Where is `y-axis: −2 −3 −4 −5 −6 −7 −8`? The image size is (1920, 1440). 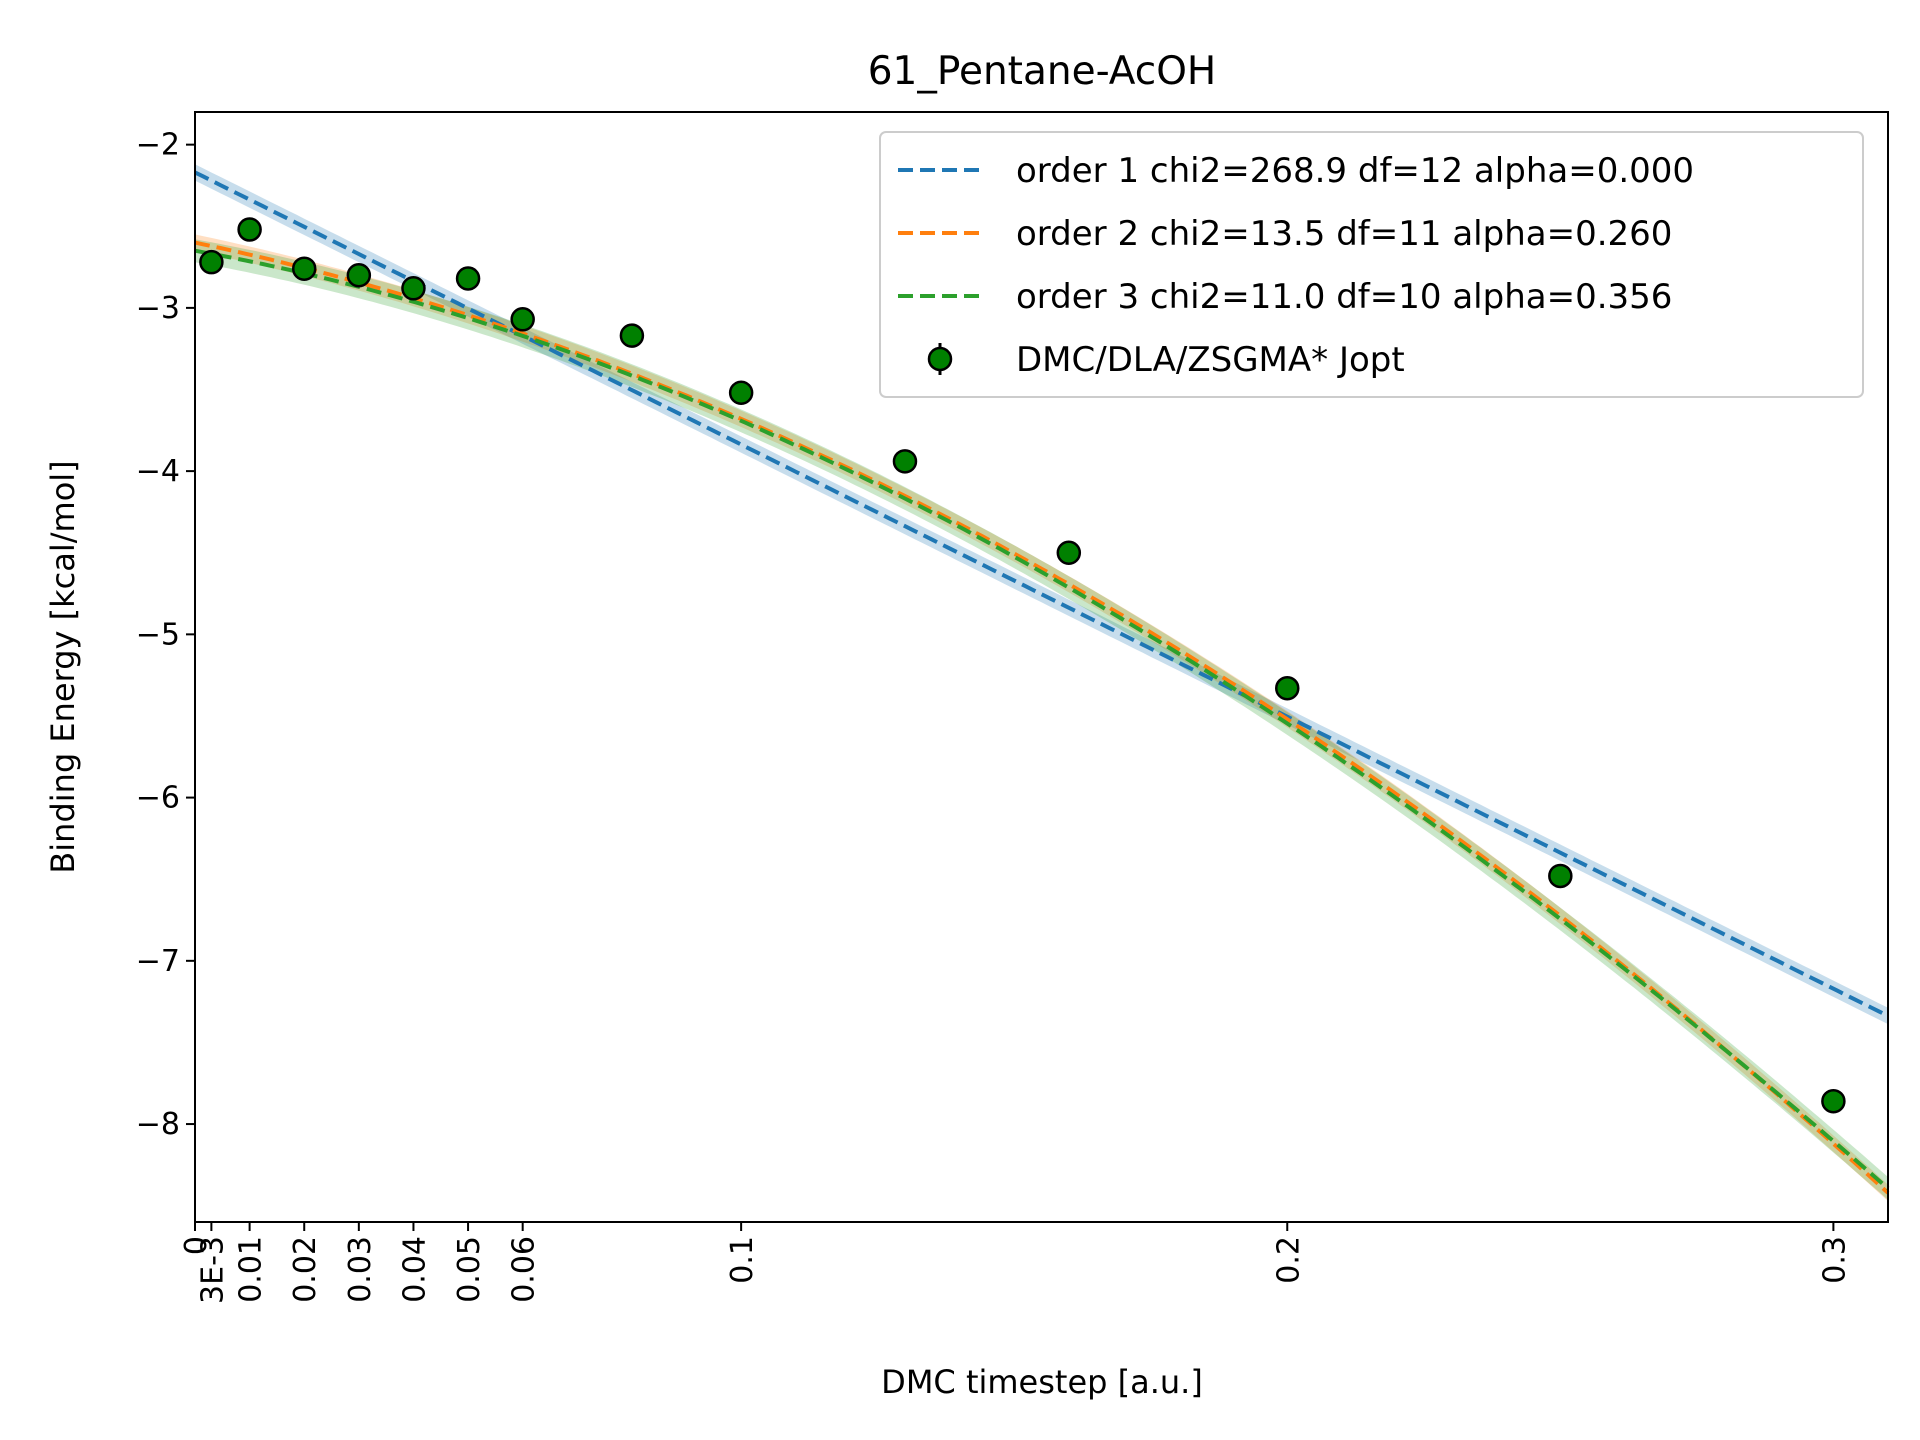 y-axis: −2 −3 −4 −5 −6 −7 −8 is located at coordinates (165, 635).